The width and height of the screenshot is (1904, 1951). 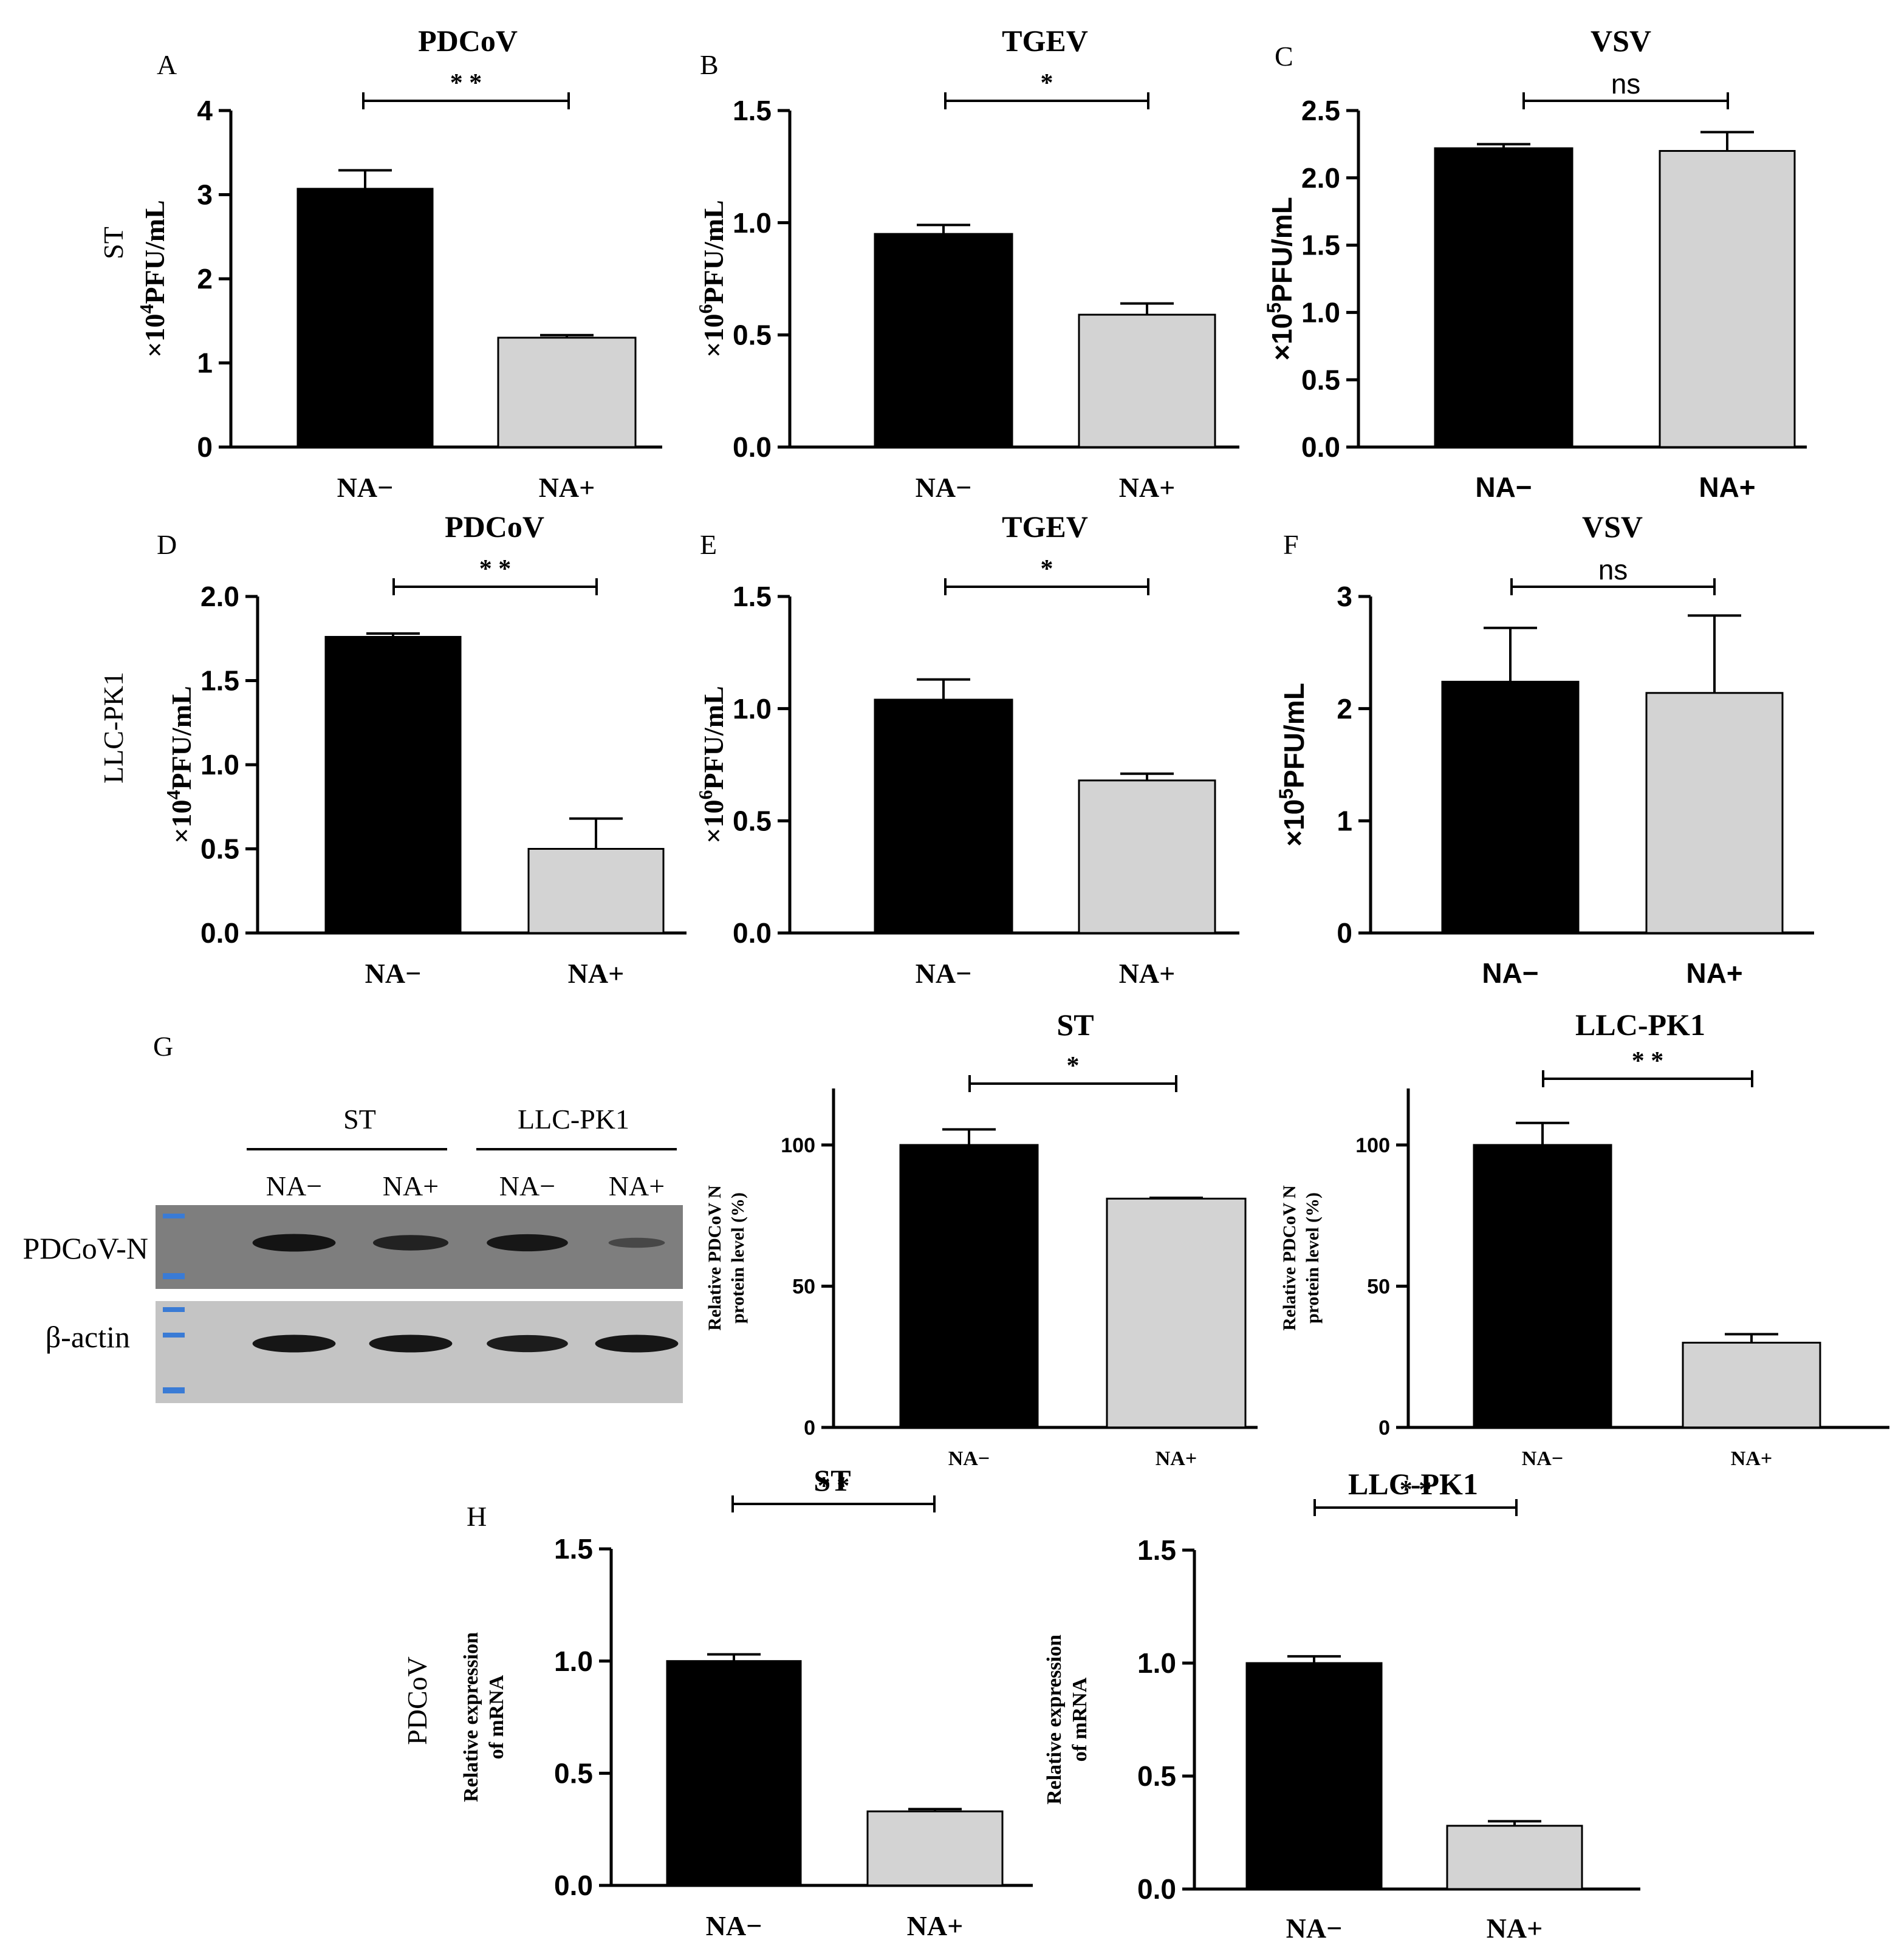 I want to click on chart-d: 0.0 0.5 1.0 1.5 2.0 NA− NA+ PDCoV * * ×104PFU/mL, so click(x=424, y=750).